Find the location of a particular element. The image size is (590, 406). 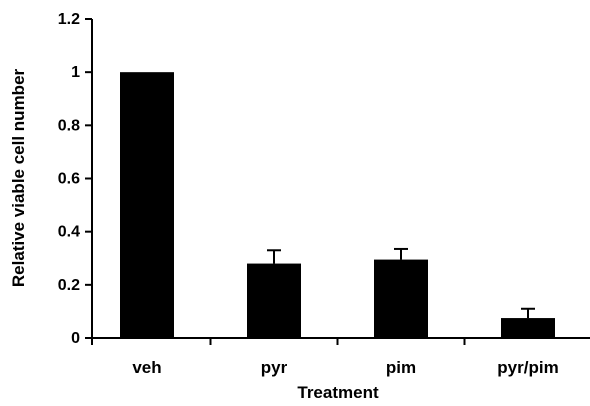

error-bars-group is located at coordinates (401, 283).